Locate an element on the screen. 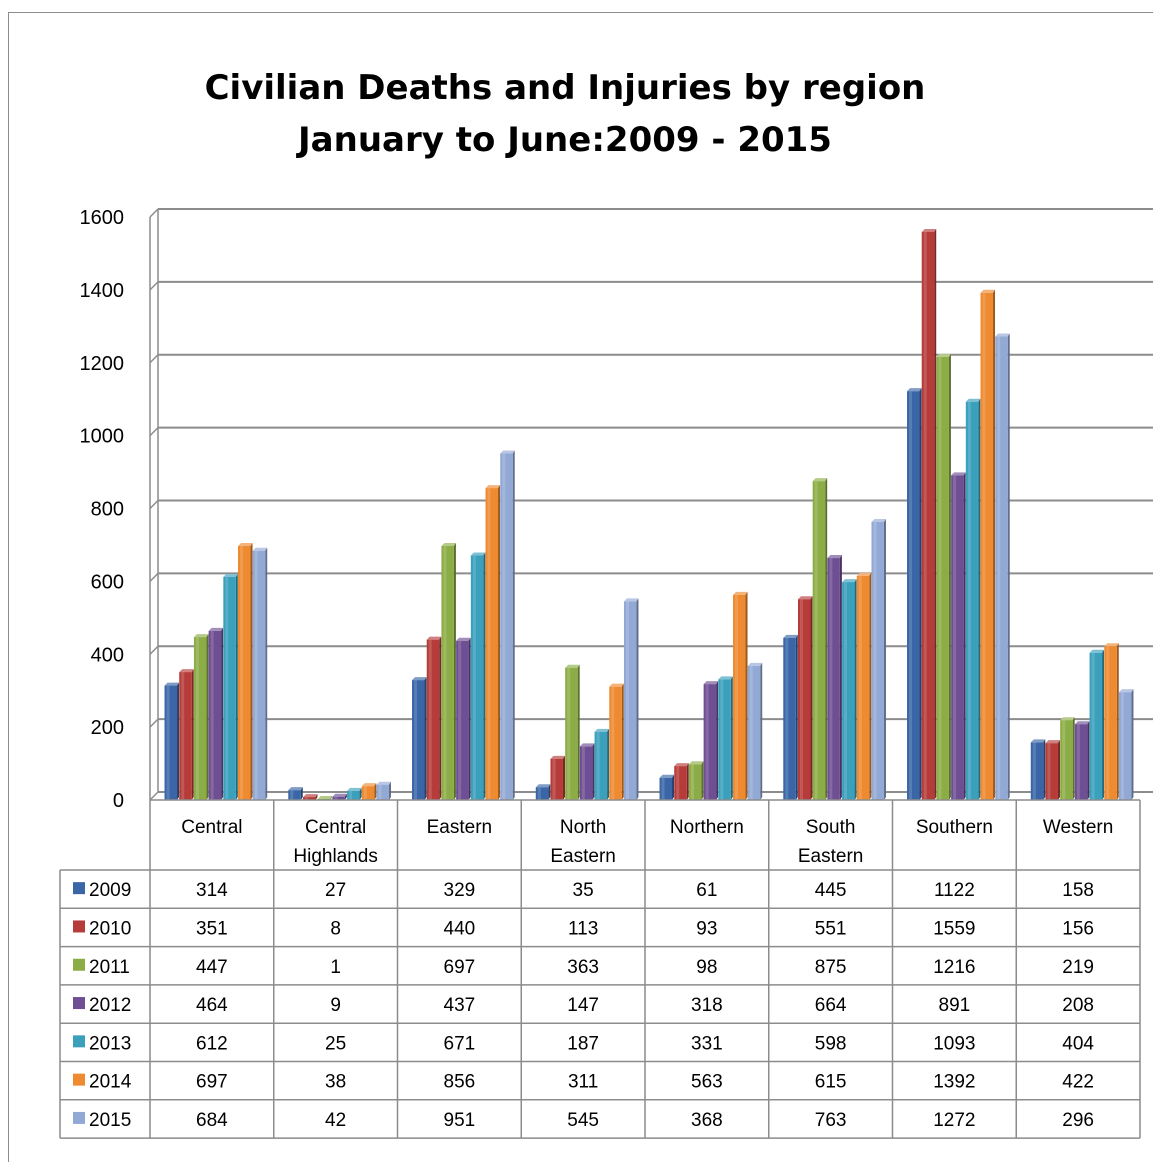  table-cell: 598 is located at coordinates (831, 1043).